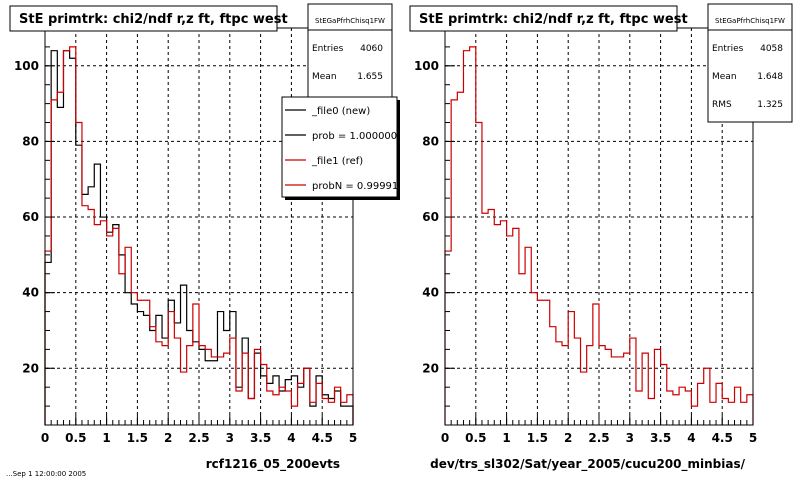 The width and height of the screenshot is (800, 480). I want to click on legend-box, so click(339, 147).